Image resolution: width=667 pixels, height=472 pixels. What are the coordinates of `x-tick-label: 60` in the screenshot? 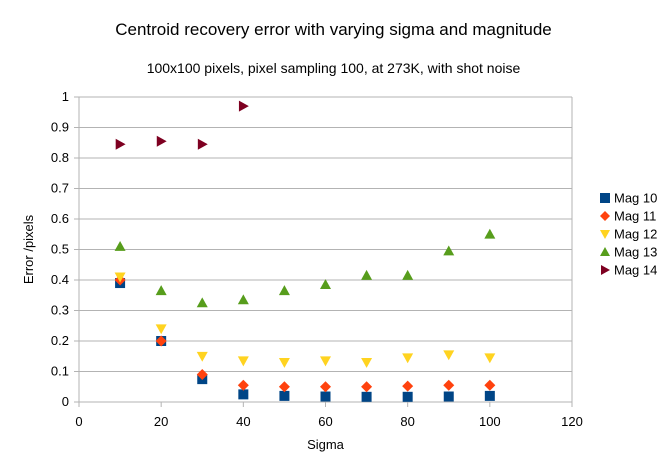 It's located at (325, 421).